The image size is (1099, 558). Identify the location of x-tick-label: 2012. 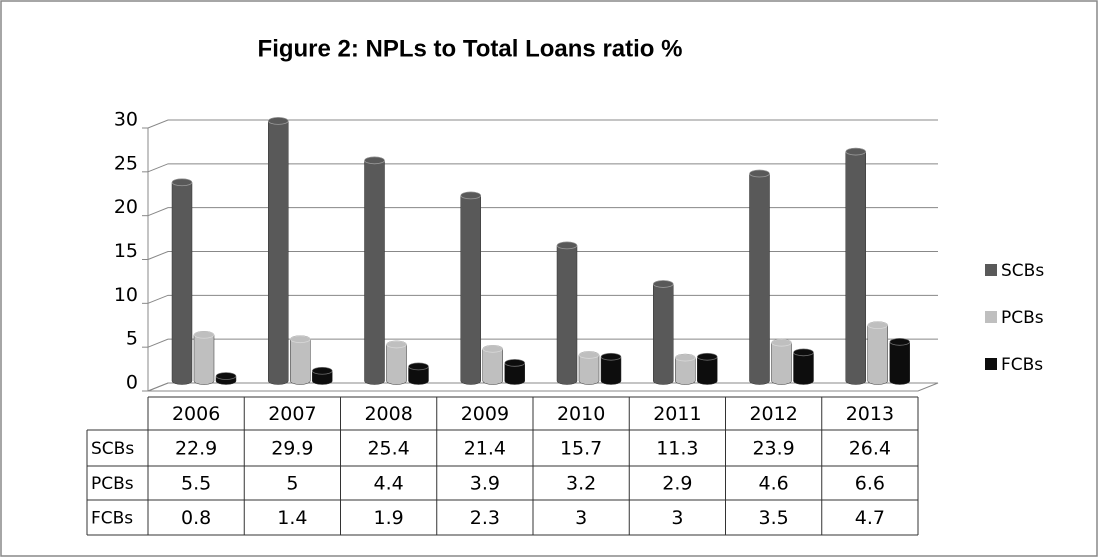
(773, 414).